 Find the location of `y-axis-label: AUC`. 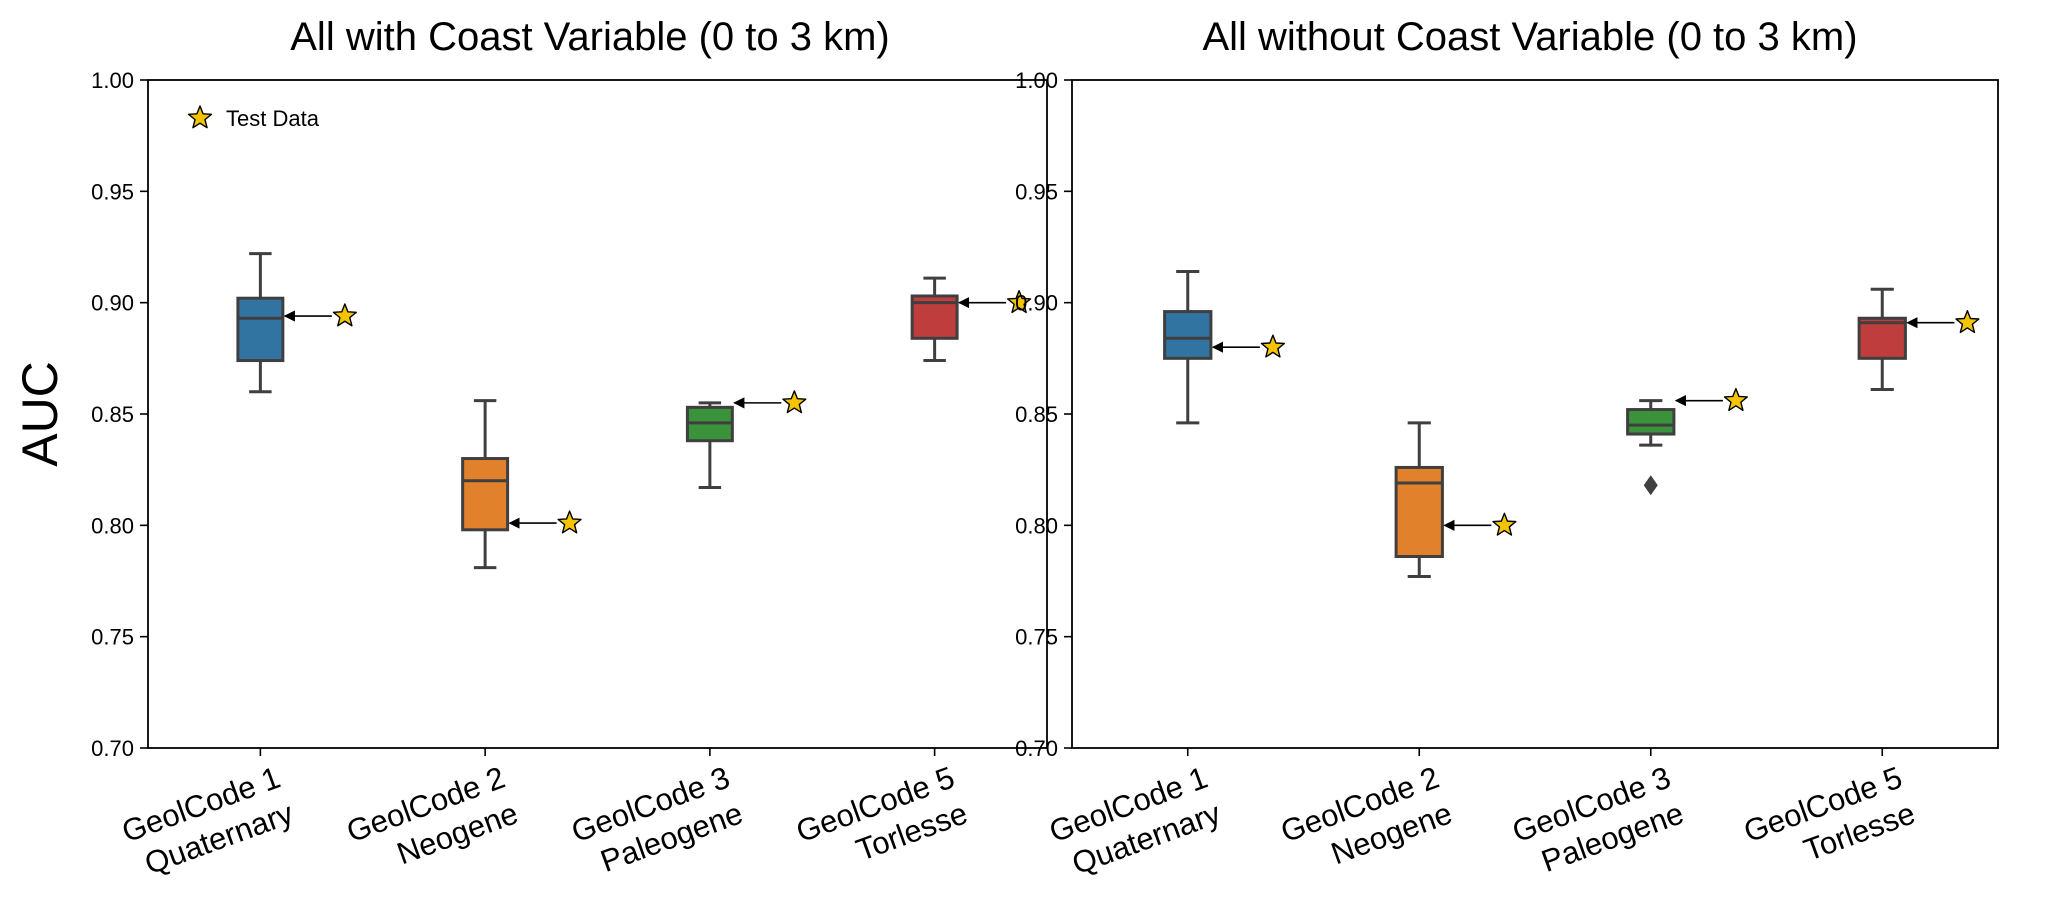

y-axis-label: AUC is located at coordinates (40, 414).